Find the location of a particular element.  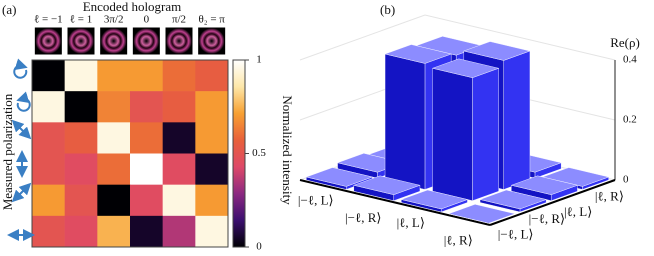

row-label: |−ℓ, L⟩ is located at coordinates (316, 200).